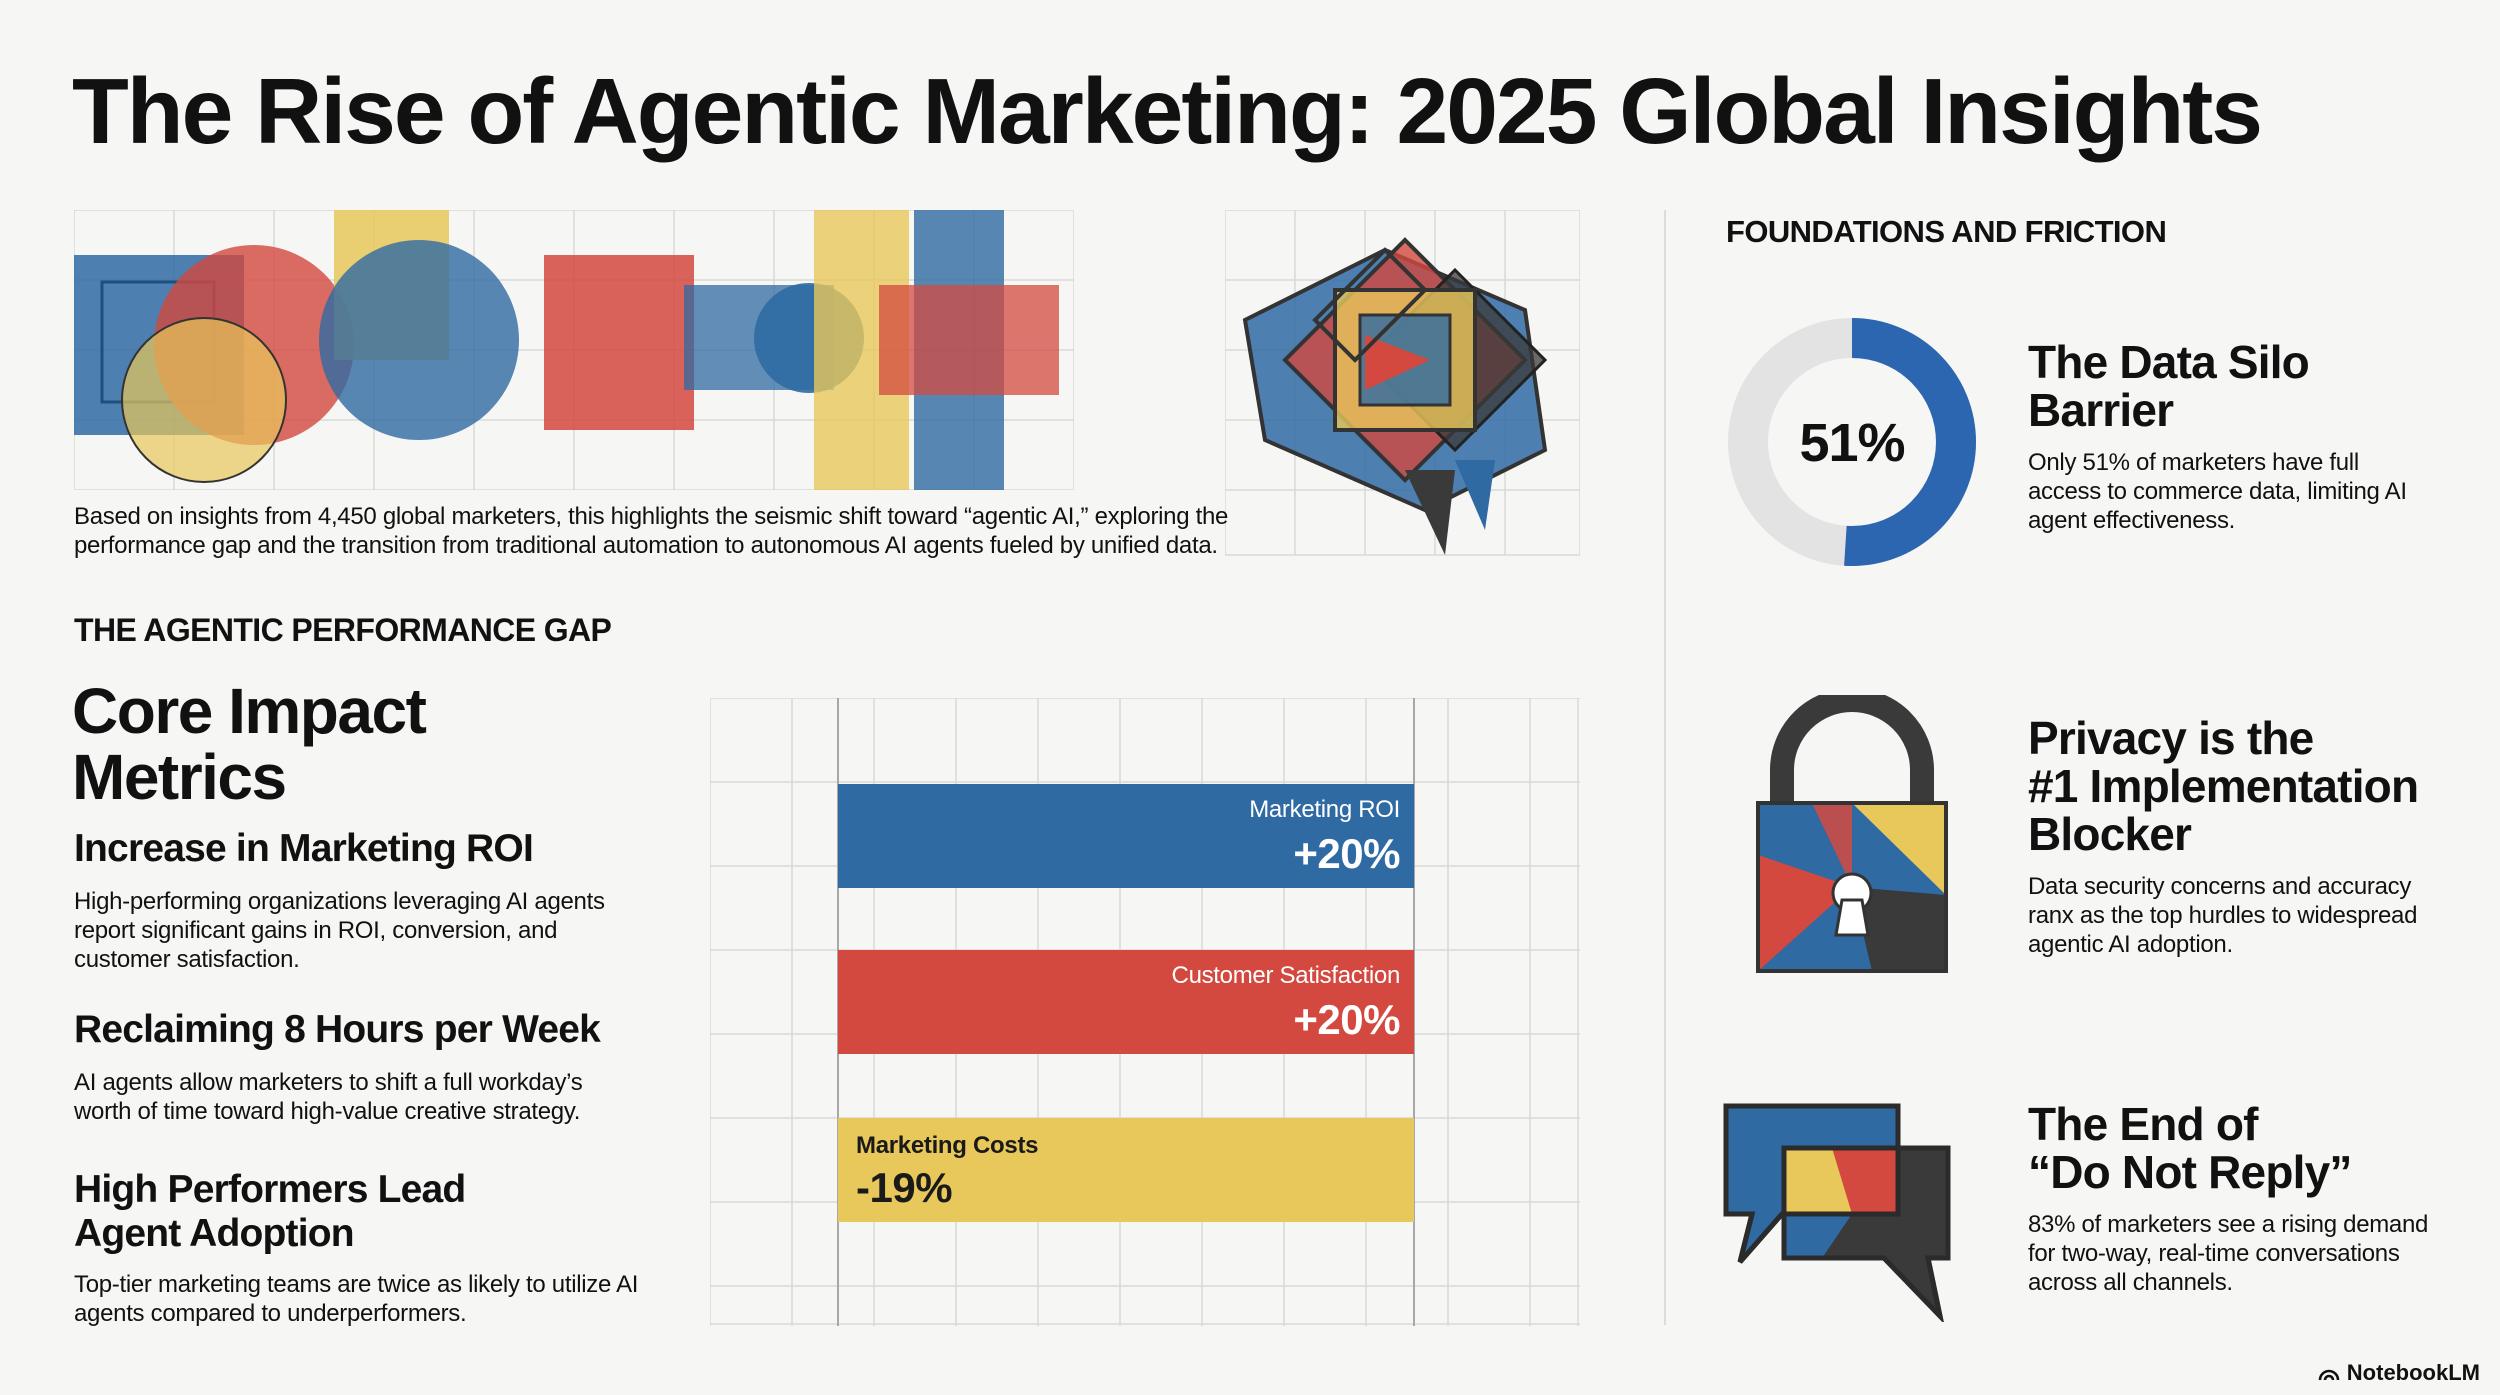 Image resolution: width=2500 pixels, height=1395 pixels. I want to click on card-heading: The Data Silo Barrier, so click(2248, 386).